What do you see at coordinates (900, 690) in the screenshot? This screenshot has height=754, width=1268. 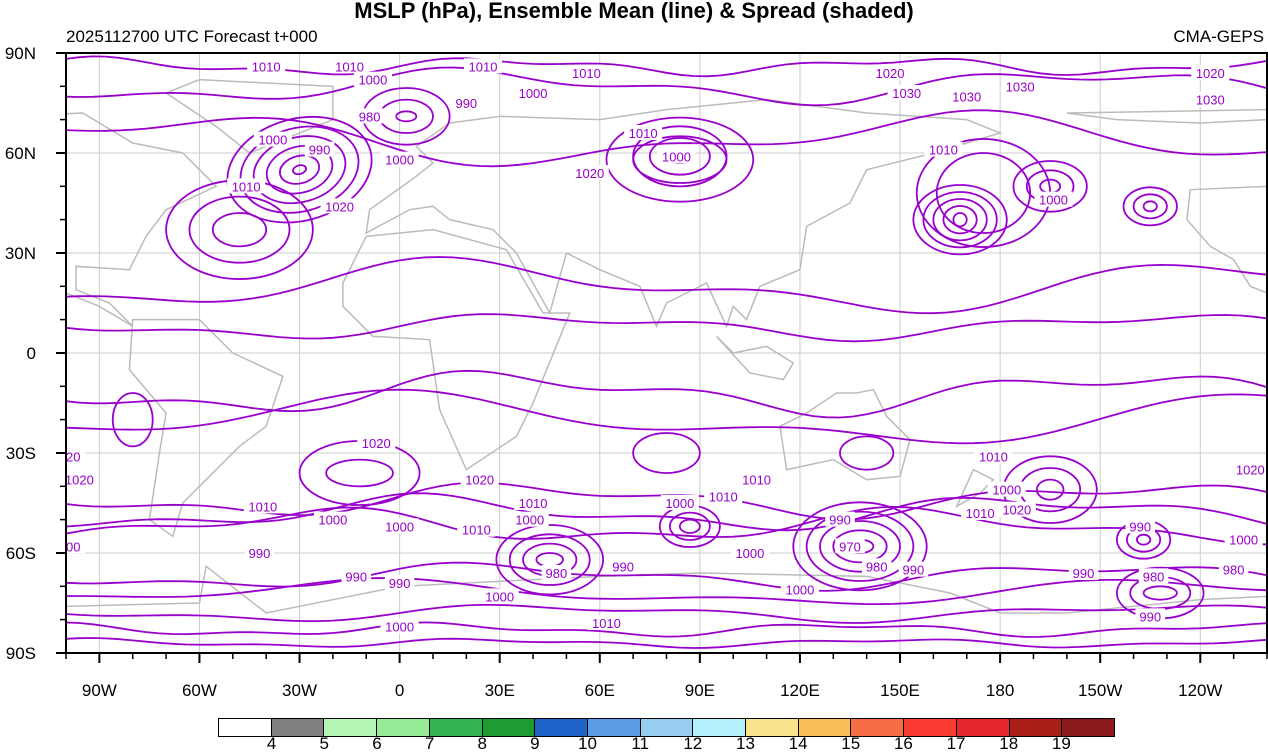 I see `lon-tick-label: 150E` at bounding box center [900, 690].